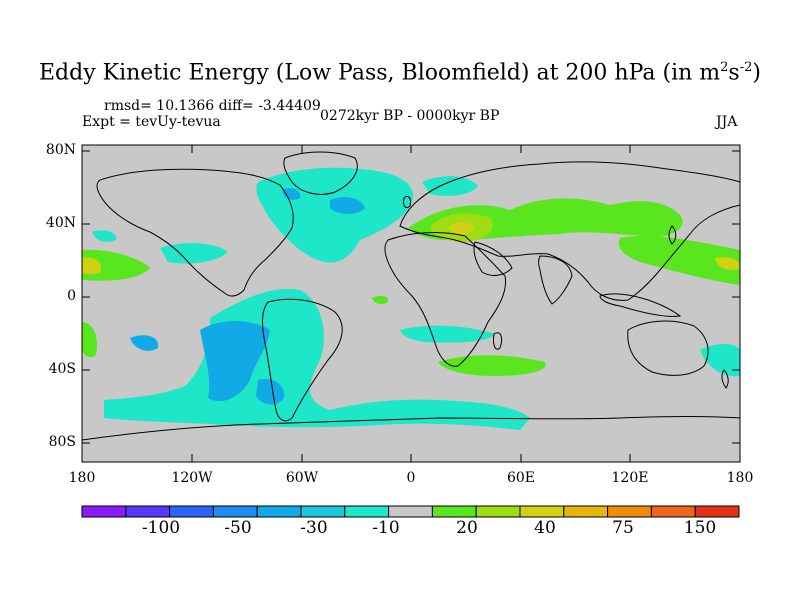 The height and width of the screenshot is (600, 800). Describe the element at coordinates (291, 194) in the screenshot. I see `negative-core-gulf` at that location.